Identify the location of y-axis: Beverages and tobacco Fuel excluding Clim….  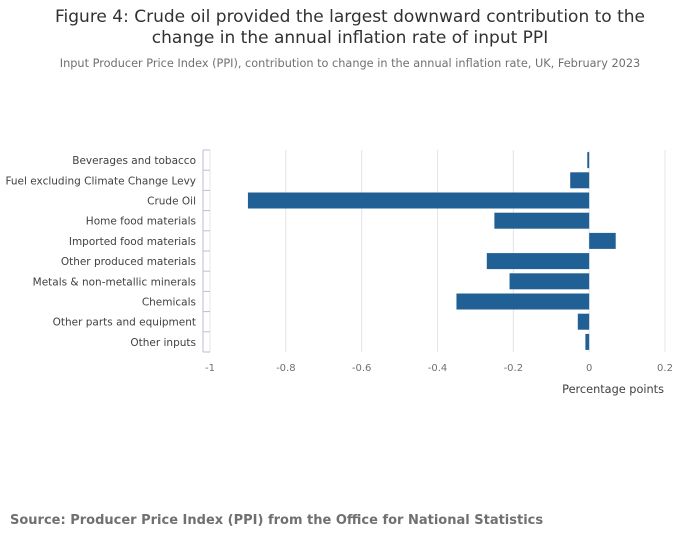
(107, 251).